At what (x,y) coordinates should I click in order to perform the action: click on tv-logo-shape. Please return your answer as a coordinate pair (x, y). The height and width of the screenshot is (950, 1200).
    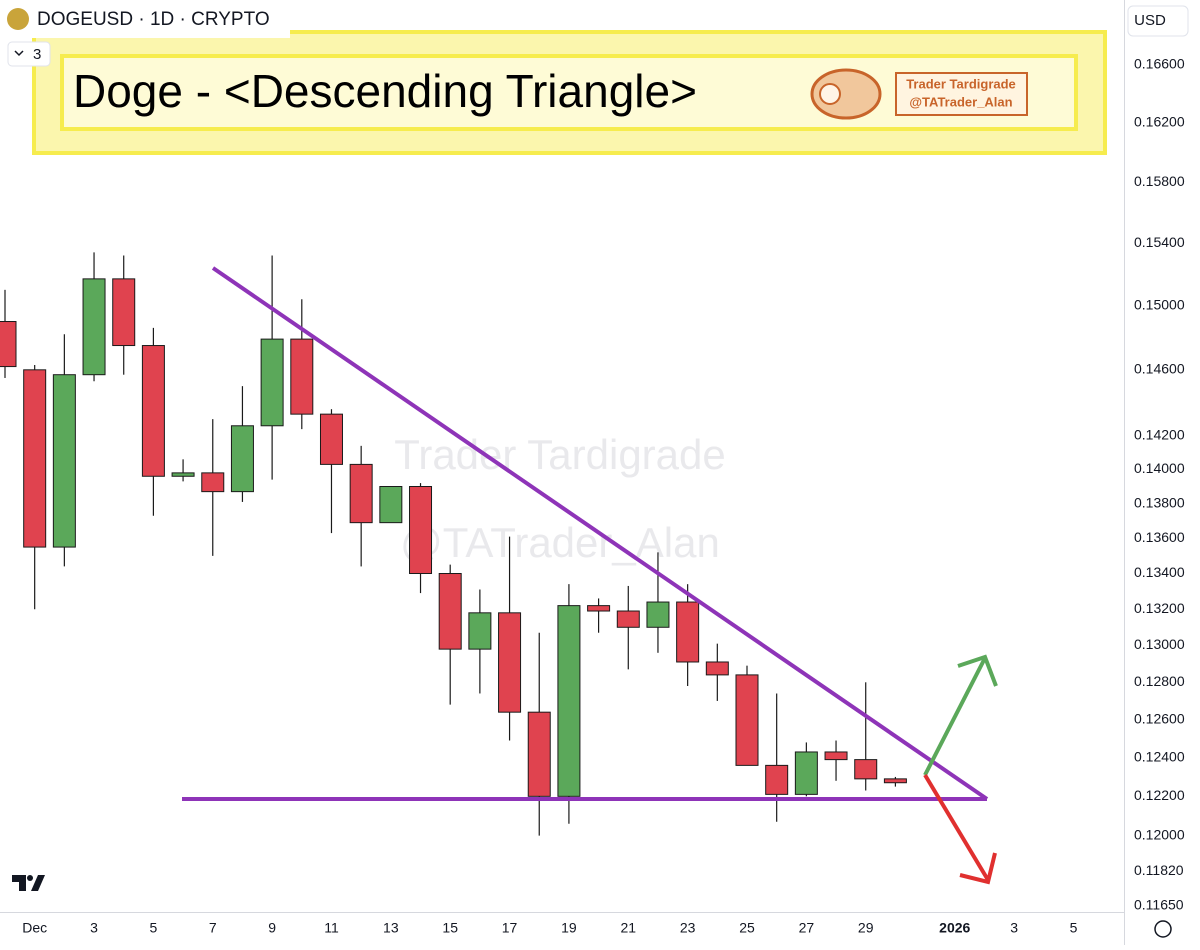
    Looking at the image, I should click on (28, 883).